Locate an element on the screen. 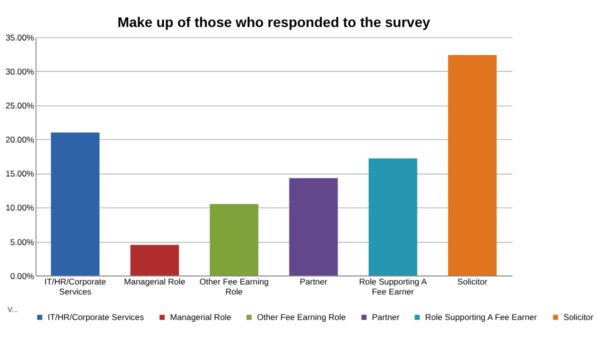 This screenshot has height=347, width=599. y-tick-label: 5.00% is located at coordinates (22, 241).